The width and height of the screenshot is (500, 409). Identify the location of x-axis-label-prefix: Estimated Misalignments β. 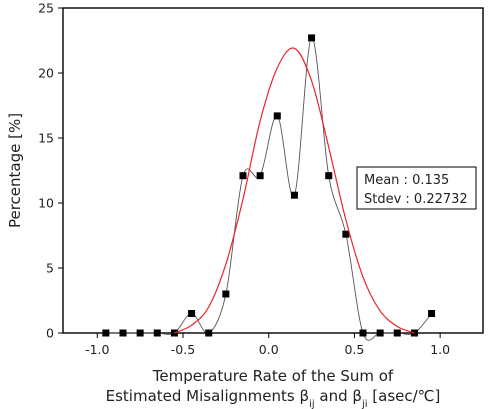
(207, 396).